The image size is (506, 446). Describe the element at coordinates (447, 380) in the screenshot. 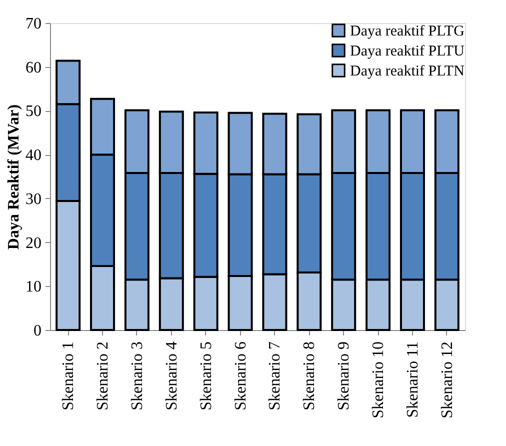

I see `x-tick-label: Skenario 12` at that location.